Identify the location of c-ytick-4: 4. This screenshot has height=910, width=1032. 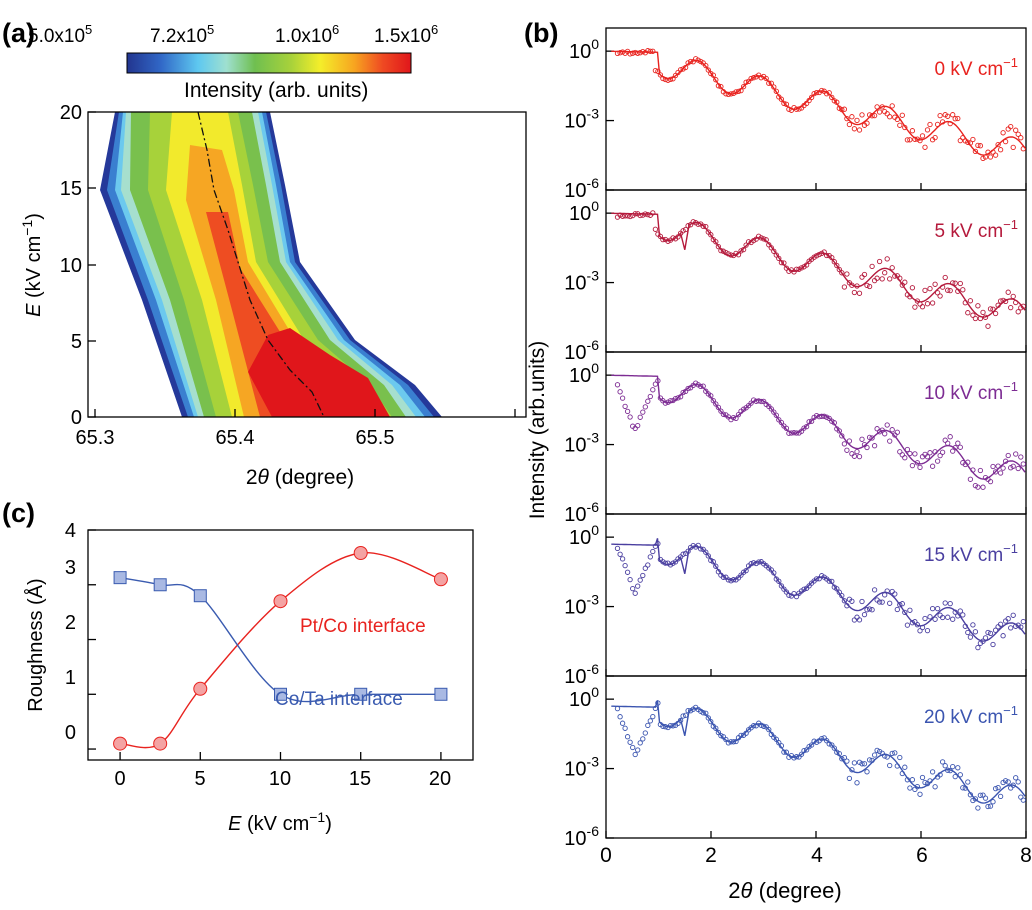
(70, 531).